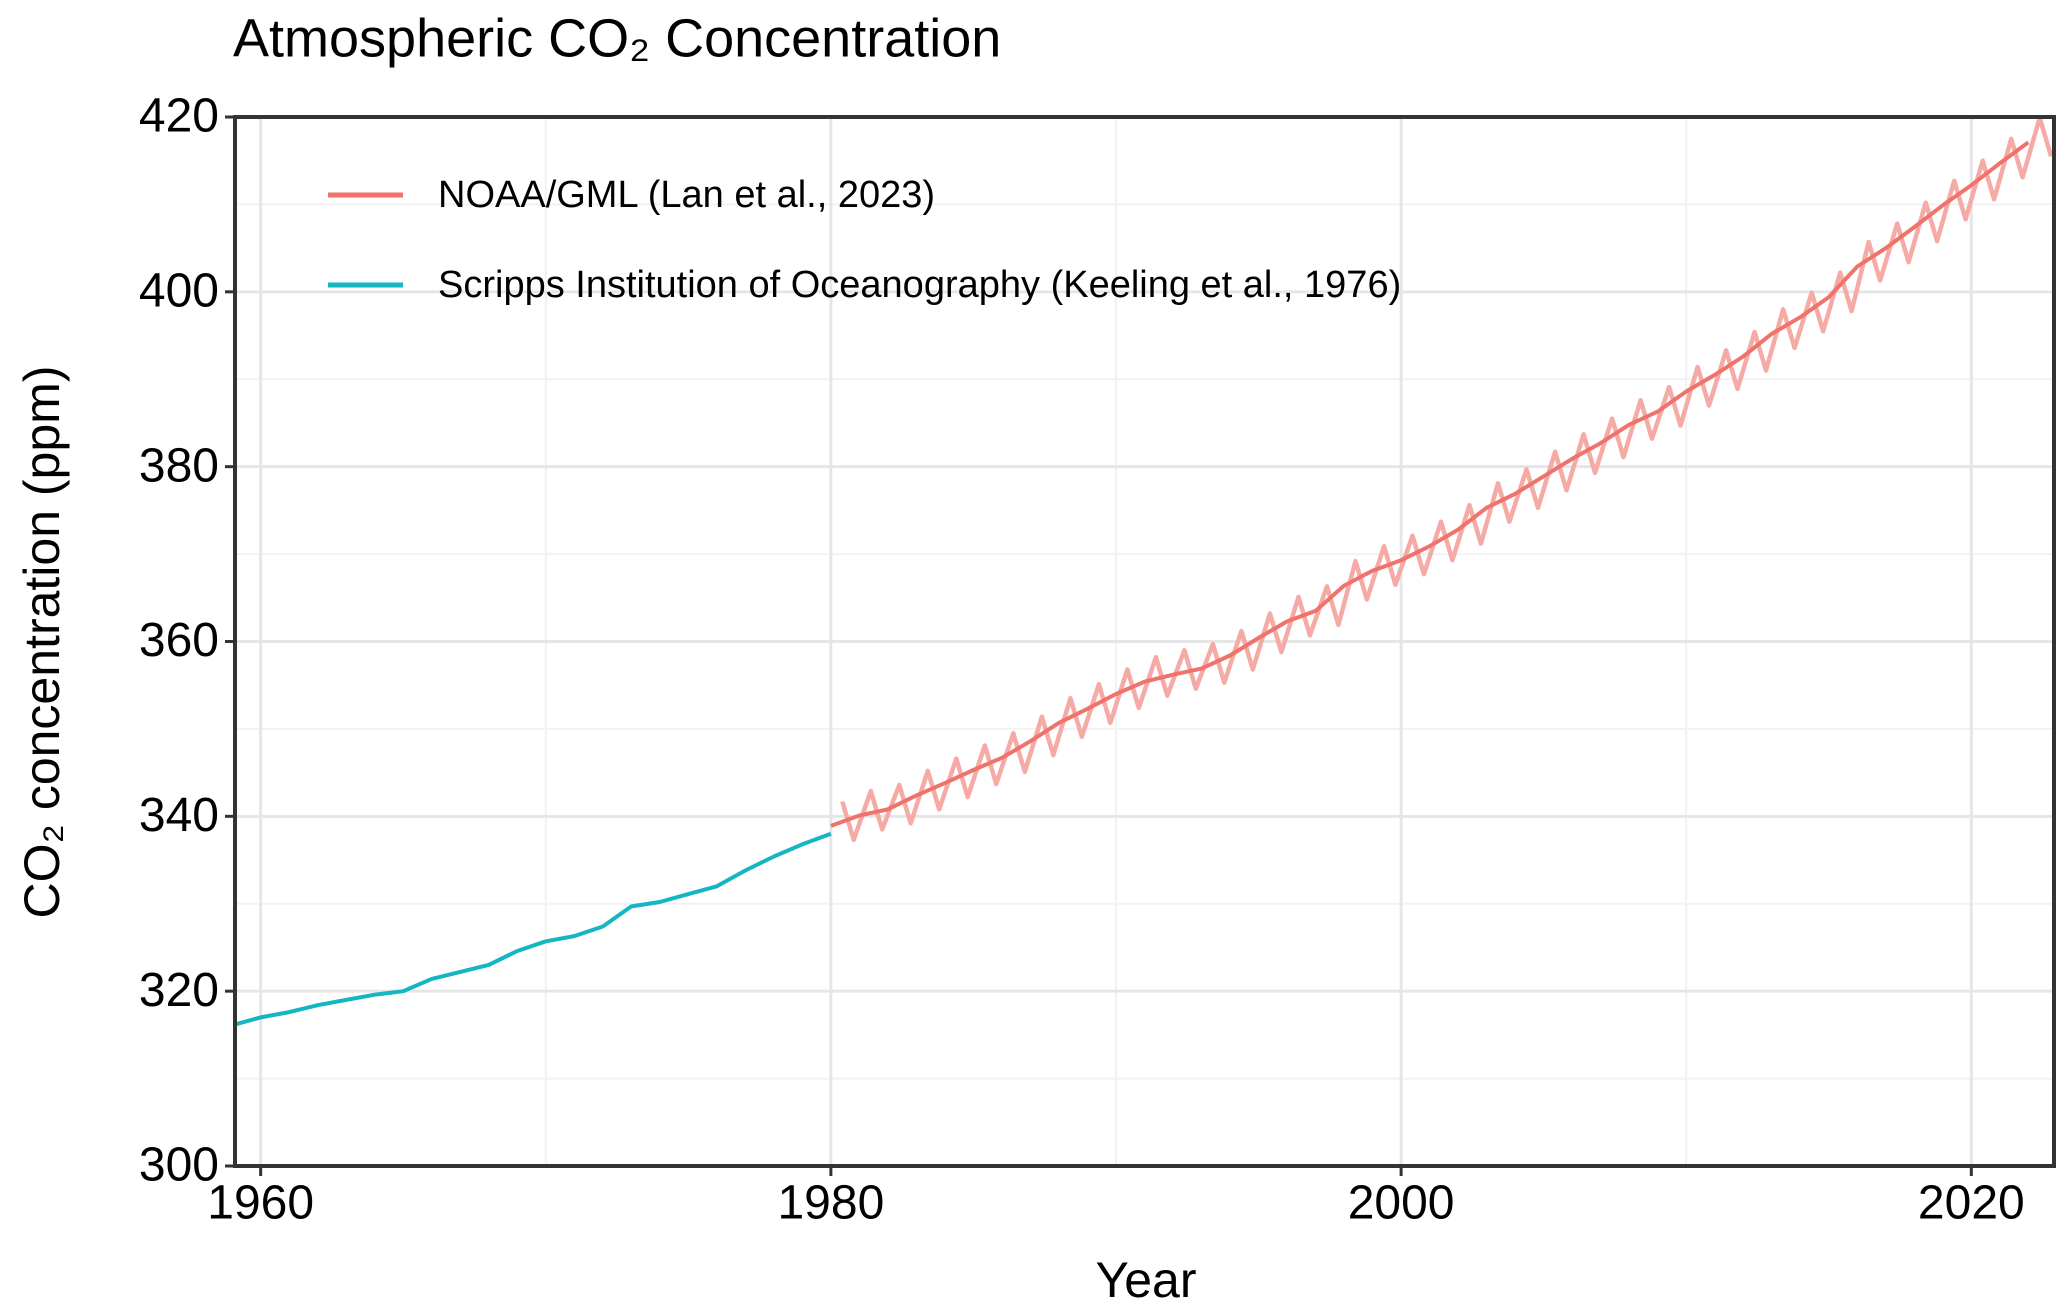  What do you see at coordinates (179, 640) in the screenshot?
I see `y-tick-label: 360` at bounding box center [179, 640].